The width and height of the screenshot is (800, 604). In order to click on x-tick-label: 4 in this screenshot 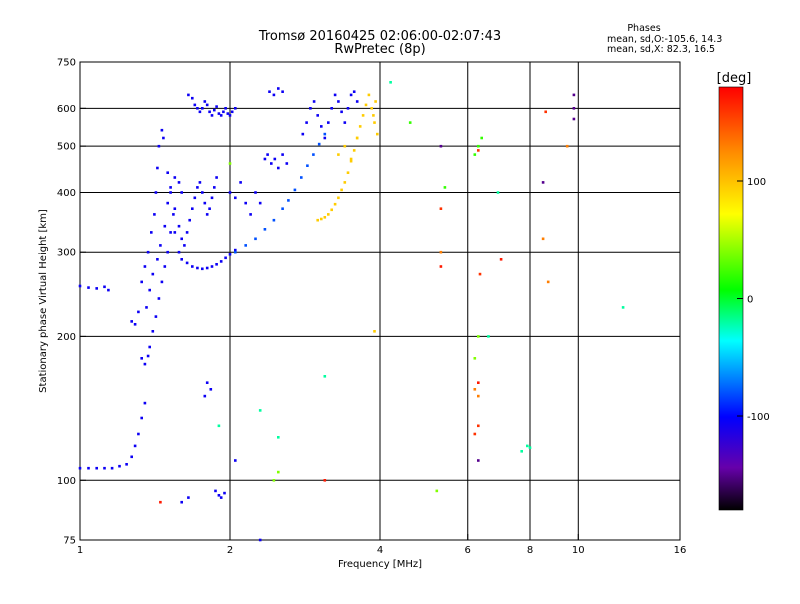, I will do `click(380, 550)`.